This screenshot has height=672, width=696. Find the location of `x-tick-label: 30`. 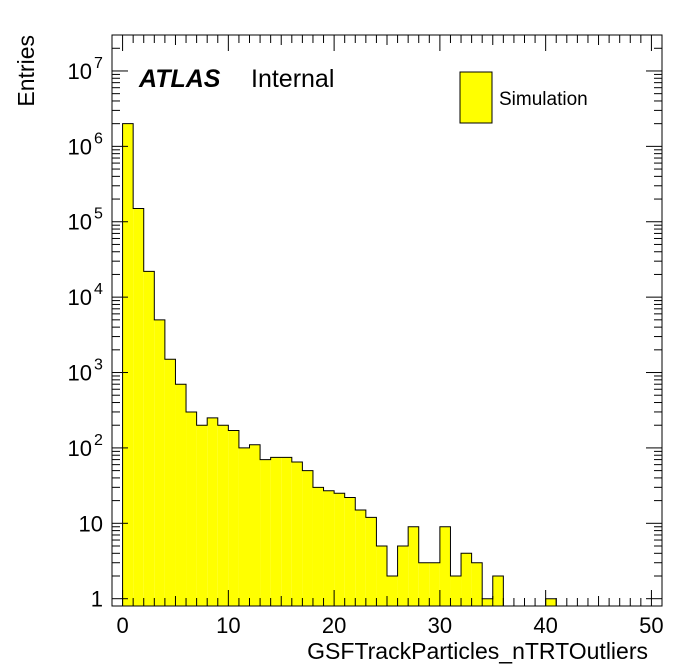

x-tick-label: 30 is located at coordinates (440, 625).